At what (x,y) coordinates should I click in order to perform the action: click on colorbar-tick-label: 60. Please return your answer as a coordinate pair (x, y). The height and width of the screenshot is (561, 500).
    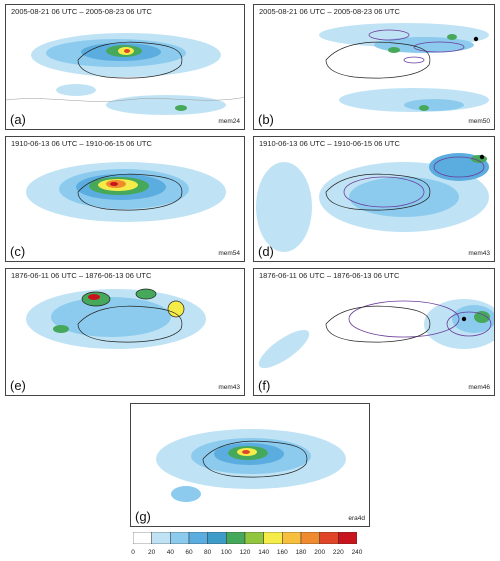
    Looking at the image, I should click on (189, 552).